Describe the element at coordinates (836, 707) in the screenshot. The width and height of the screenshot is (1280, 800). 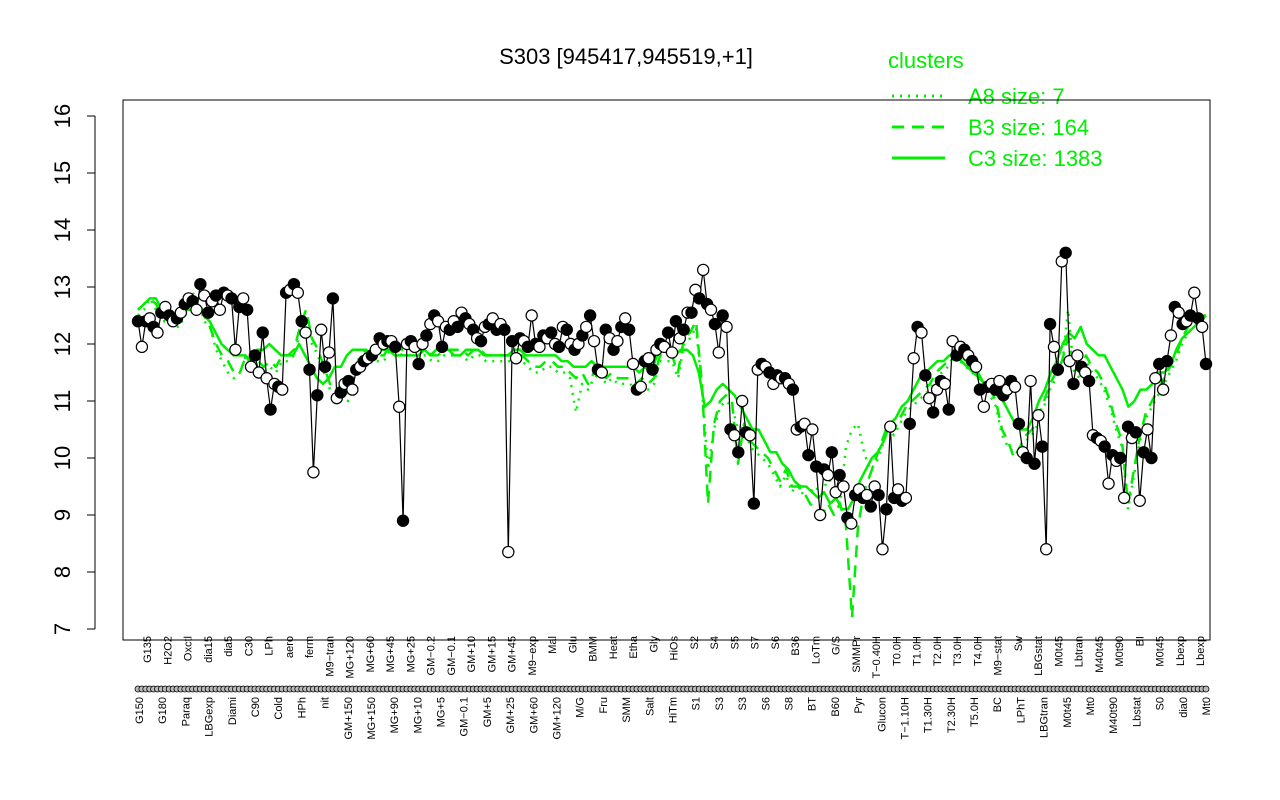
I see `x-tick-label: B60` at that location.